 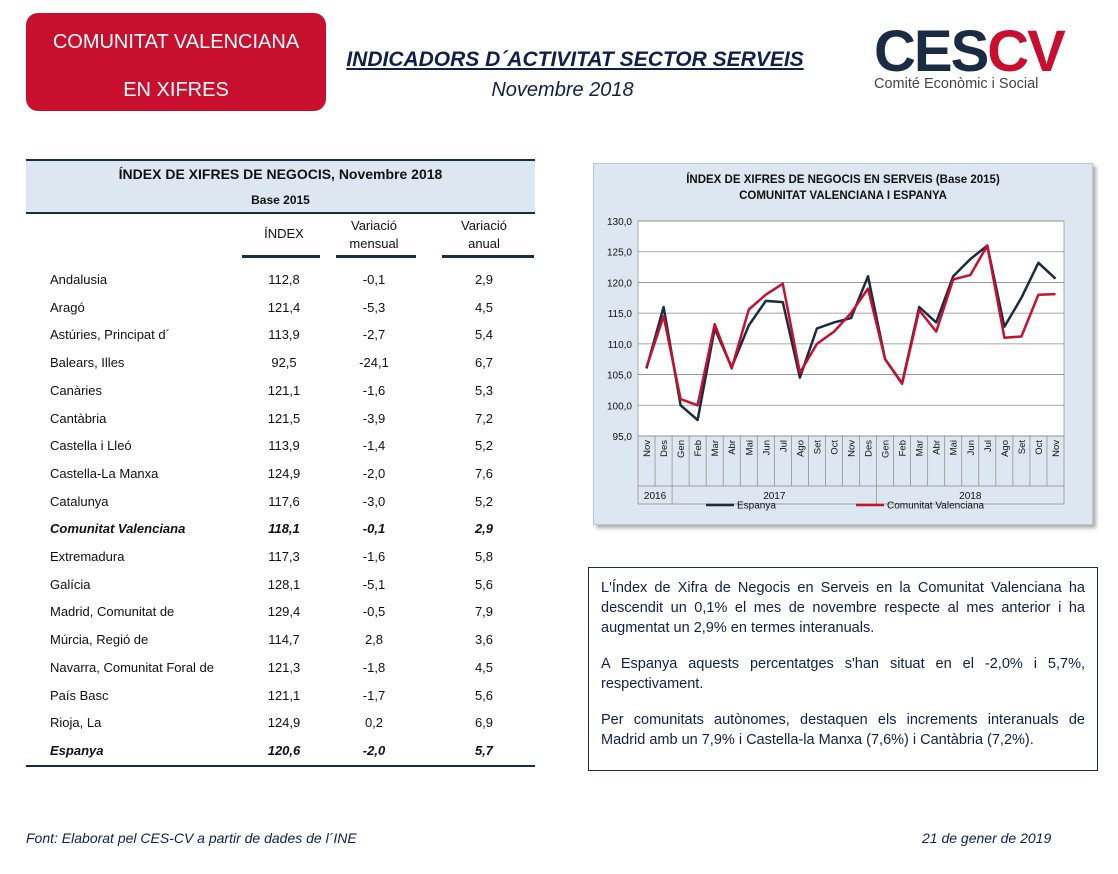 I want to click on col-header-anual: Variació anual, so click(x=484, y=235).